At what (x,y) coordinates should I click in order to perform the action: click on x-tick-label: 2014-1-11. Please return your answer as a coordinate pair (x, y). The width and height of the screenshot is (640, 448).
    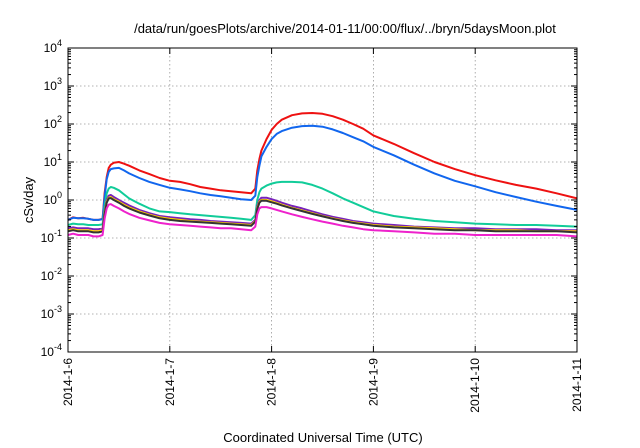
    Looking at the image, I should click on (577, 385).